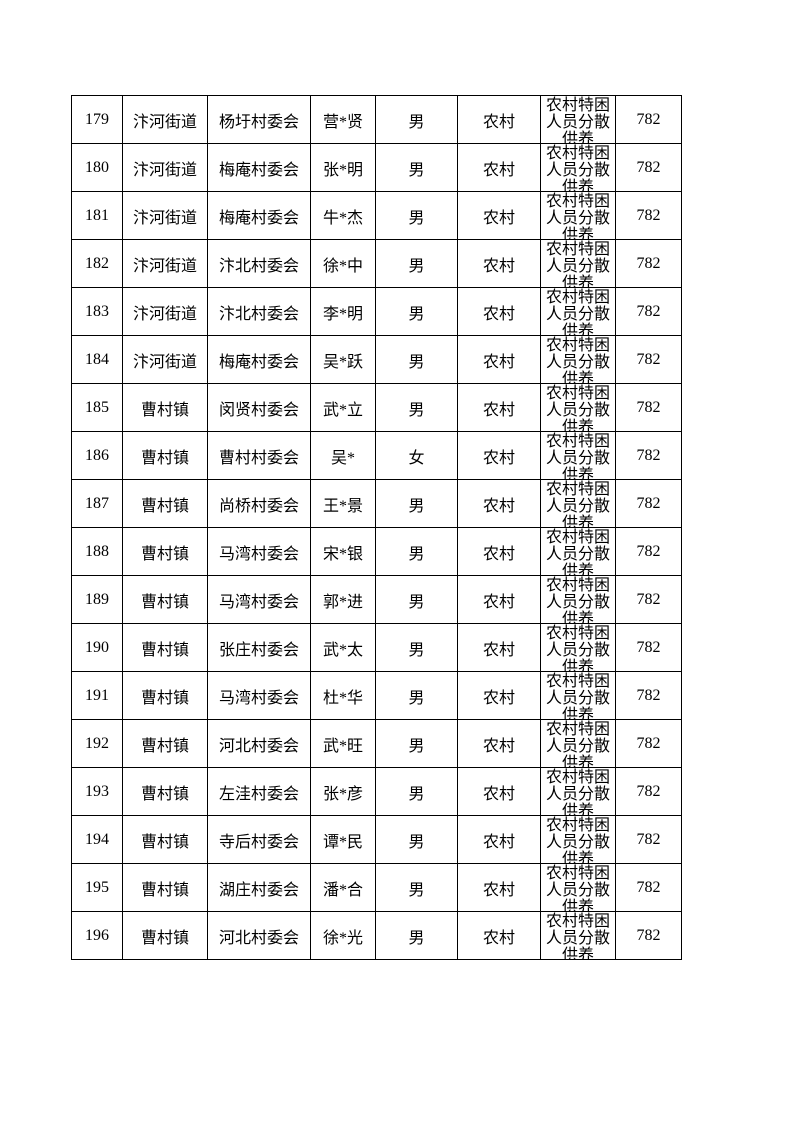 The height and width of the screenshot is (1122, 793). I want to click on cell-village: 湖庄村委会, so click(259, 887).